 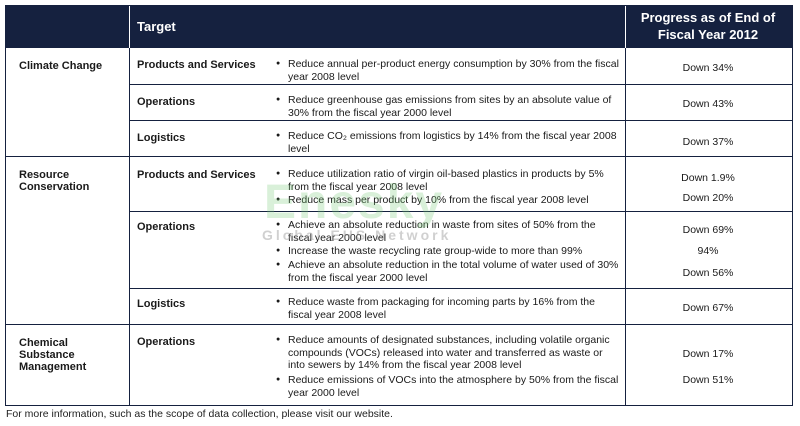 I want to click on progress-value: Down 56%, so click(x=708, y=273).